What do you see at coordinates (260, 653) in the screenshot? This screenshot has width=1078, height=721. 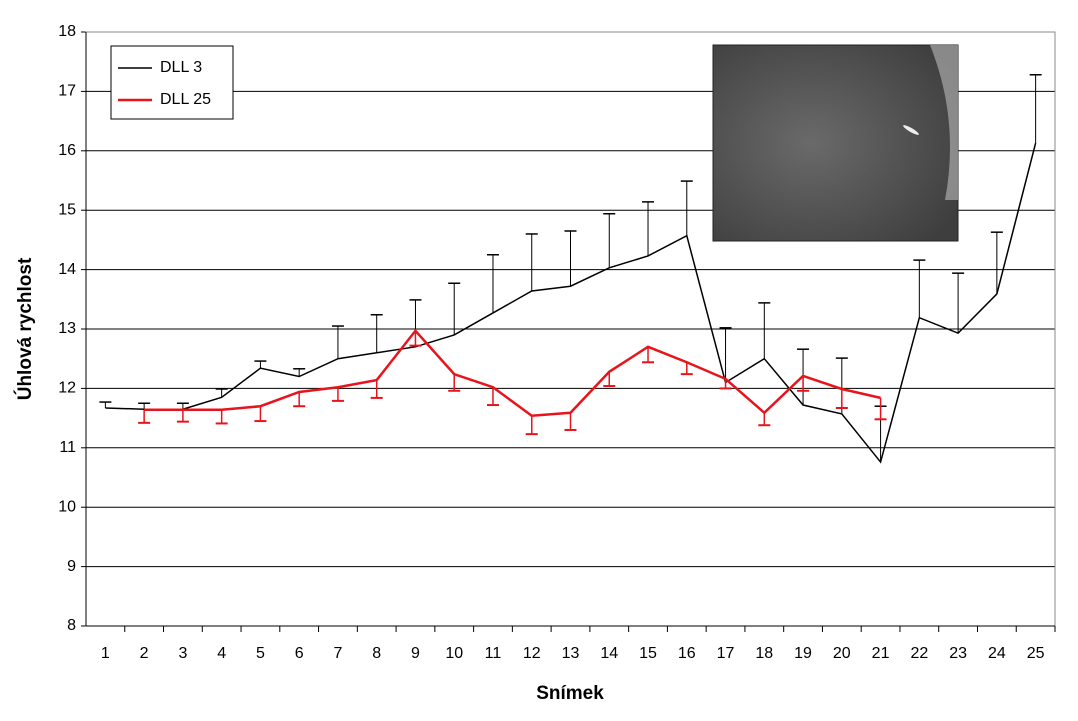 I see `x-tick-label: 5` at bounding box center [260, 653].